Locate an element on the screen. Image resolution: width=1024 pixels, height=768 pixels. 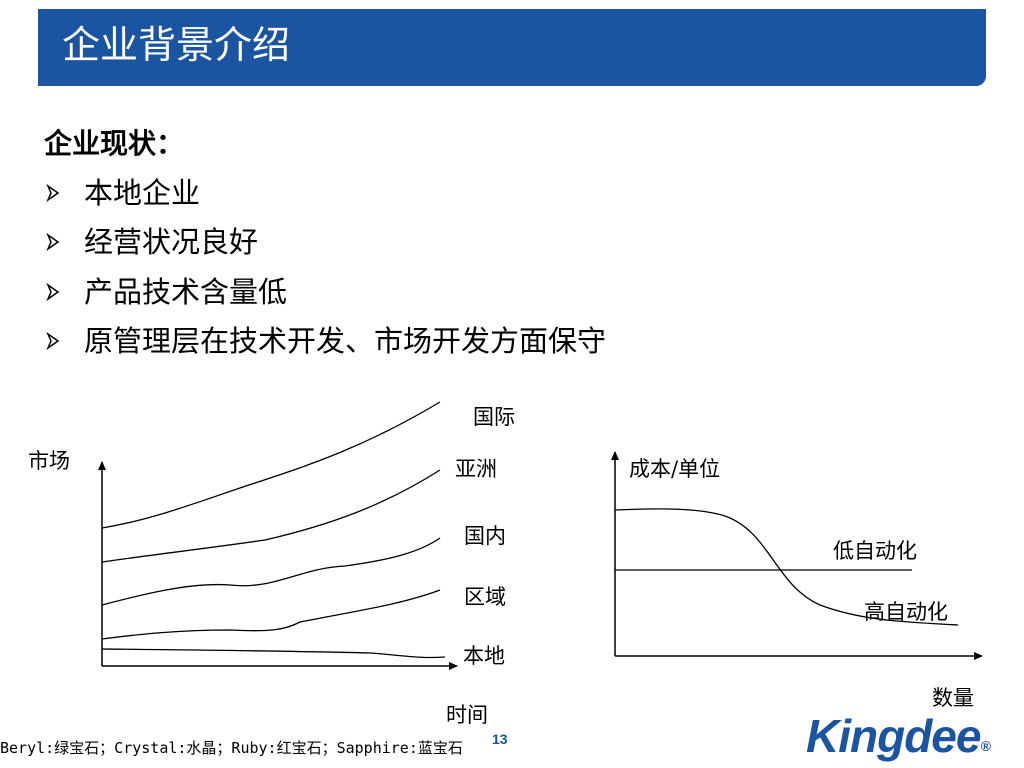
label-local: 本地 is located at coordinates (484, 656).